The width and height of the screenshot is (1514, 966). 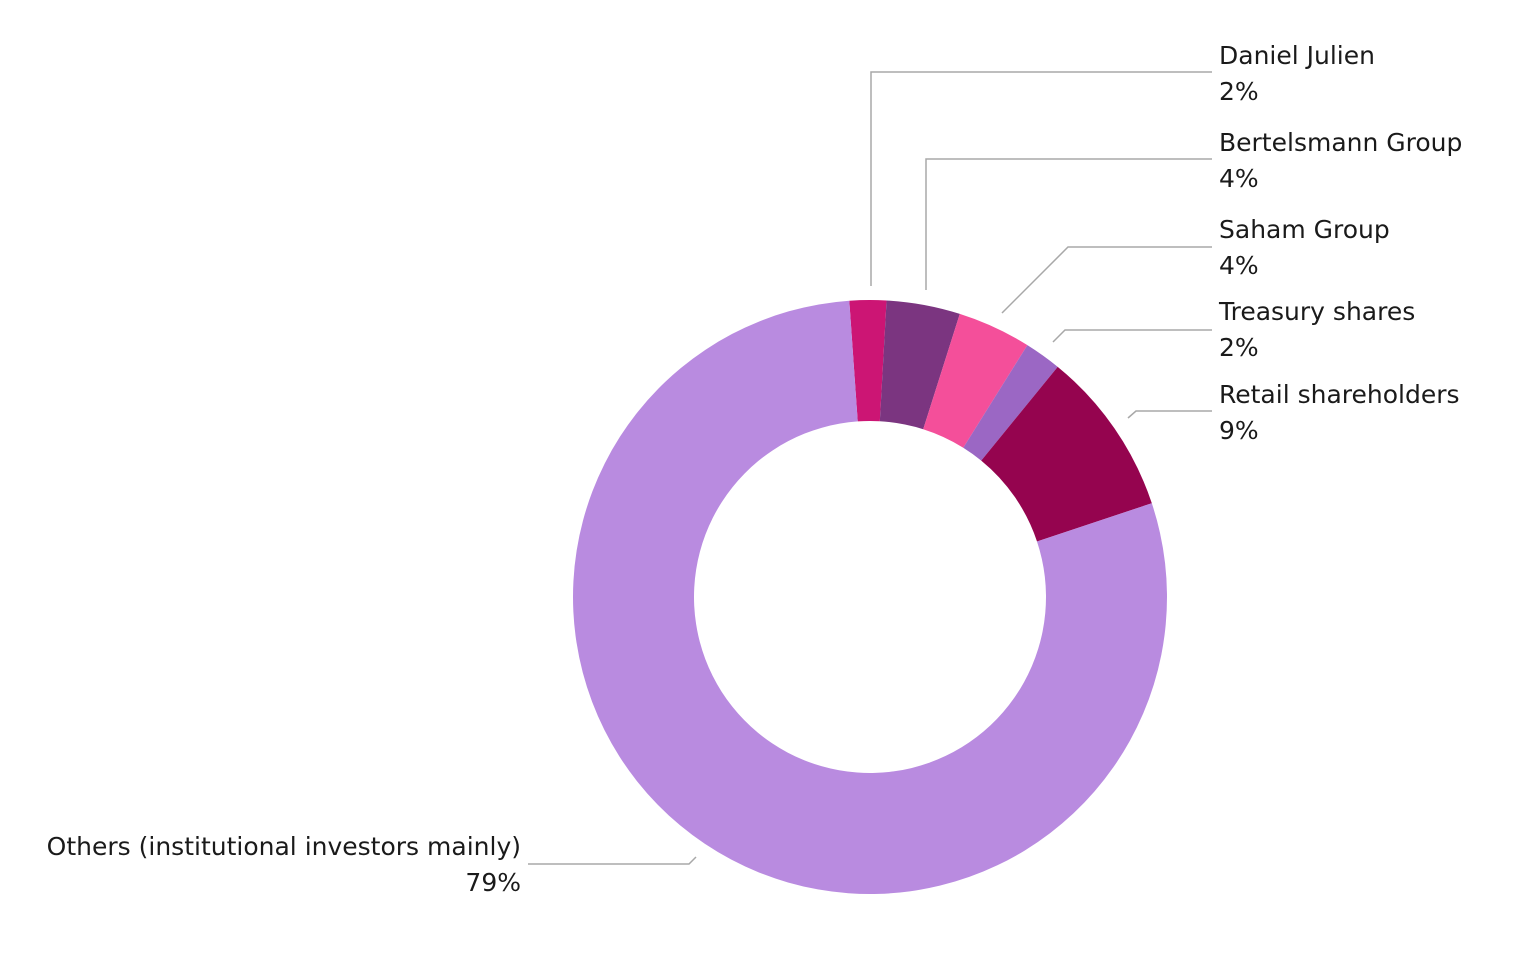 I want to click on label-daniel-julien: Daniel Julien 2%, so click(x=1297, y=74).